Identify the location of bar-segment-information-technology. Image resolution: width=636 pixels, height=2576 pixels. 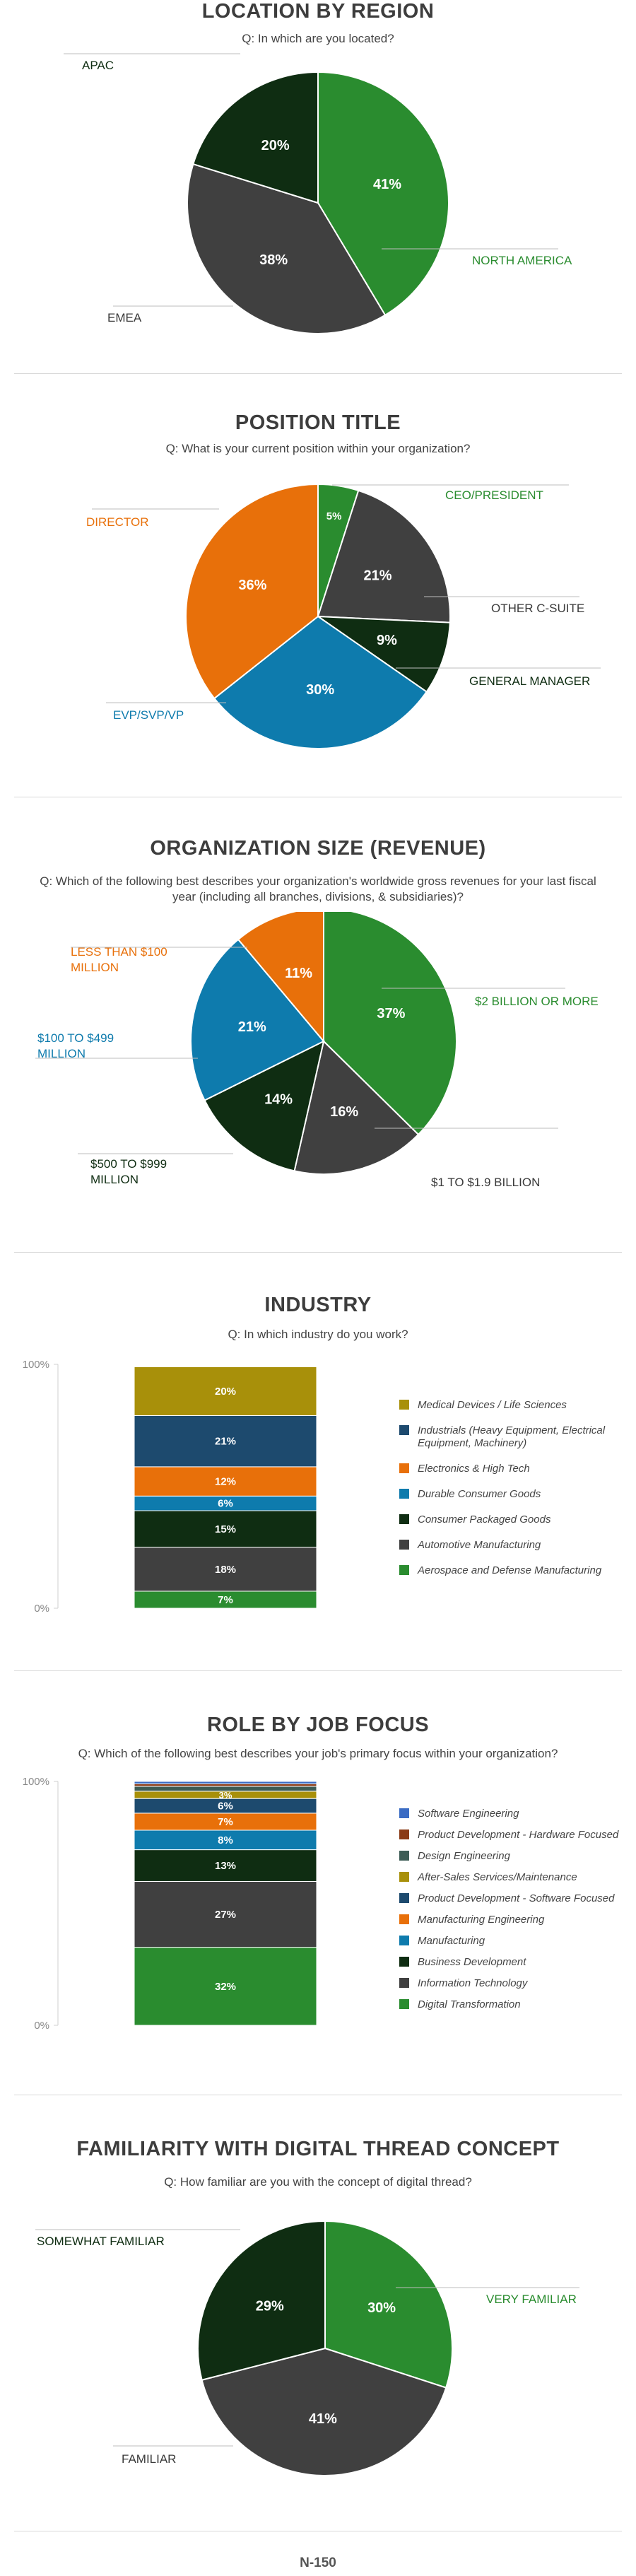
(225, 1914).